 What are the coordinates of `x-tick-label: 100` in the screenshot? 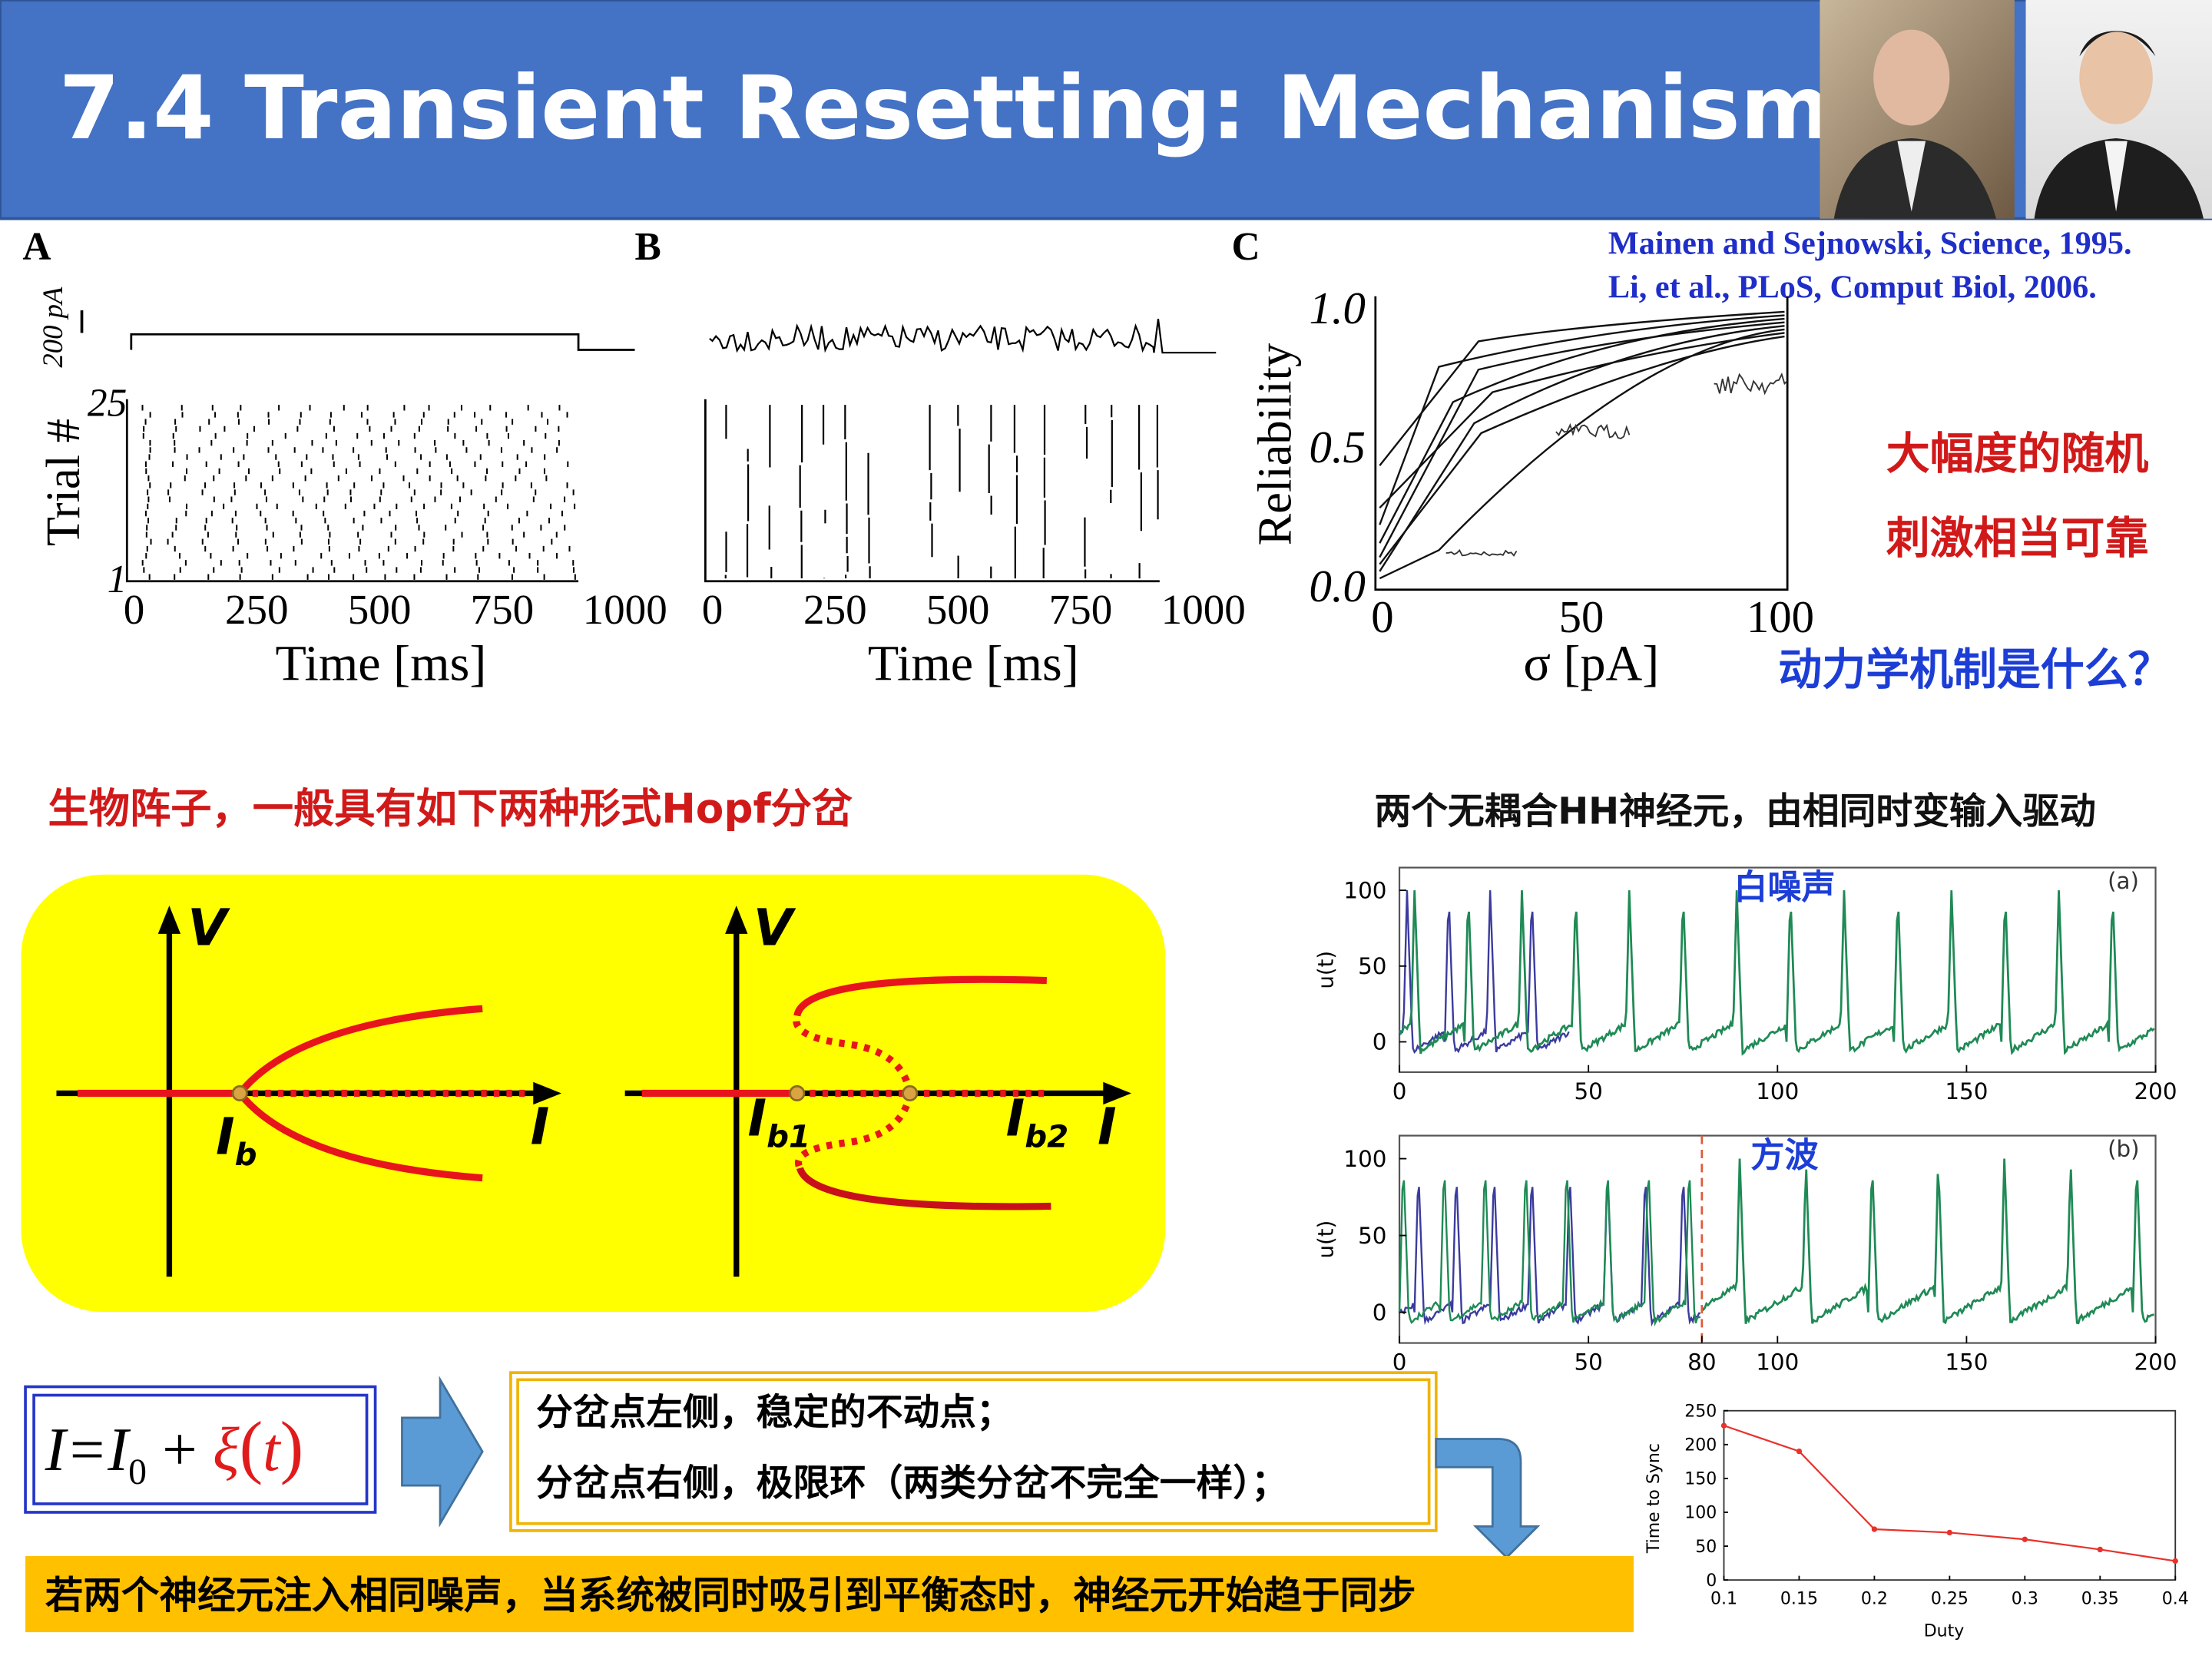 It's located at (1781, 617).